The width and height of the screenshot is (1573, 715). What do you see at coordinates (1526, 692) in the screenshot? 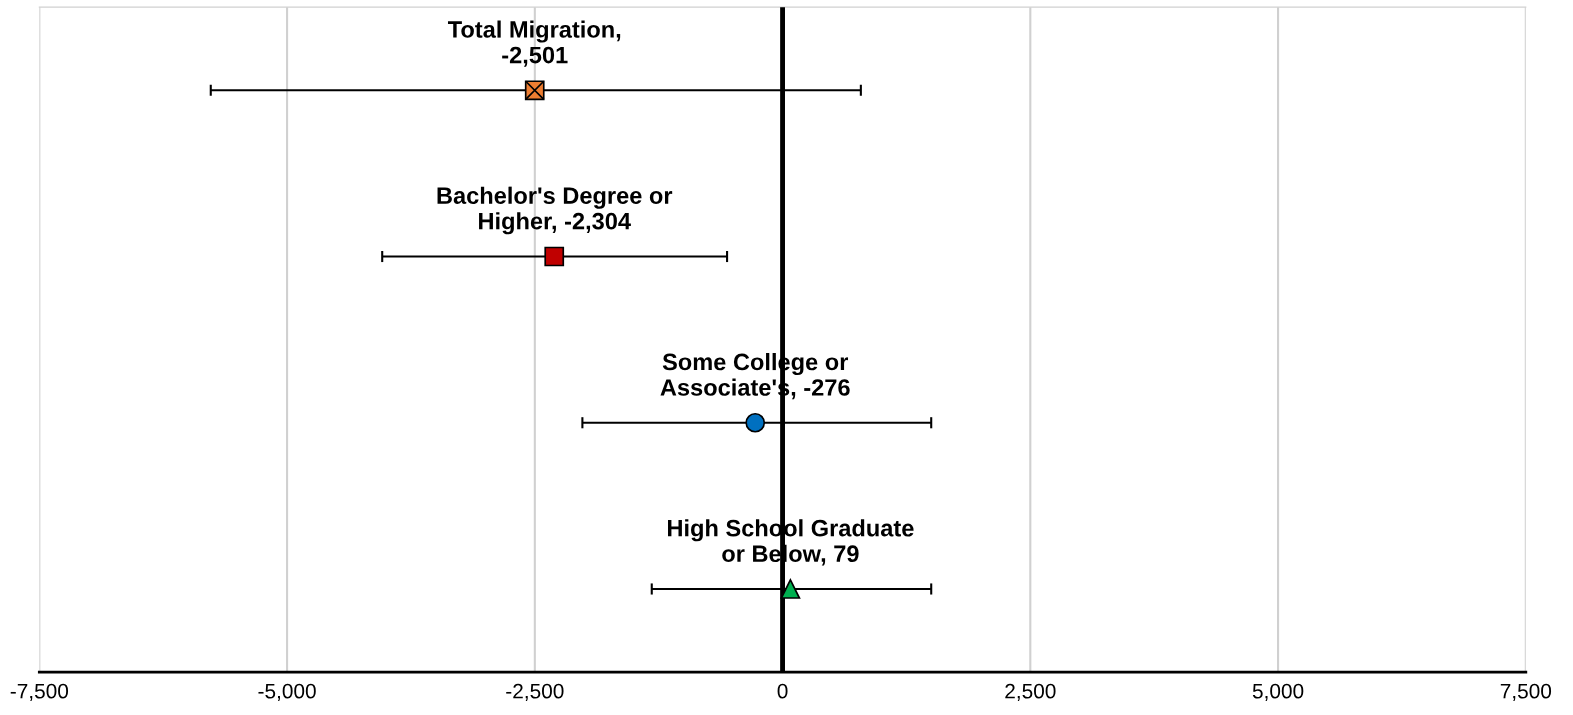
I see `x-tick-label: 7,500` at bounding box center [1526, 692].